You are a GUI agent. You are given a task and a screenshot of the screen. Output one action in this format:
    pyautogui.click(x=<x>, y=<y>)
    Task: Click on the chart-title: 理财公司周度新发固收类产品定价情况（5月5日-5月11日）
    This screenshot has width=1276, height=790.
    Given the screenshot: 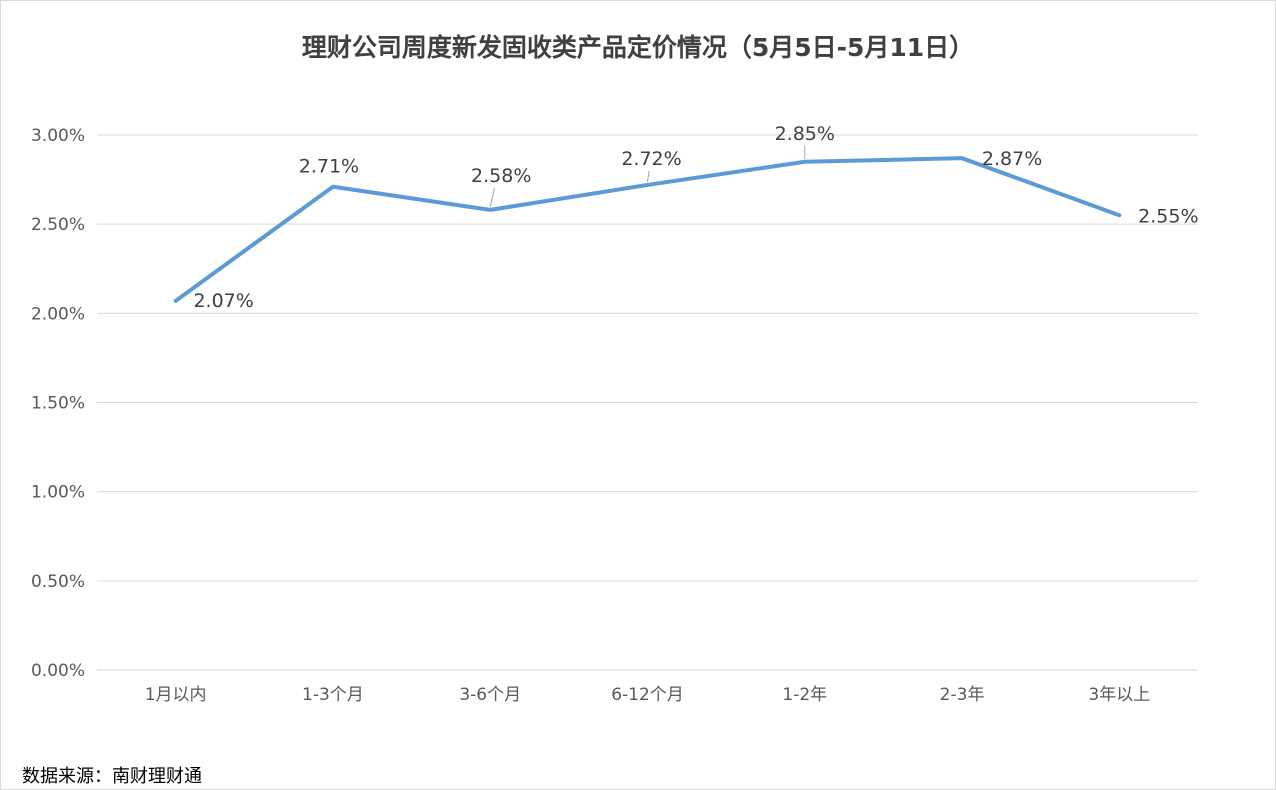 What is the action you would take?
    pyautogui.click(x=638, y=47)
    